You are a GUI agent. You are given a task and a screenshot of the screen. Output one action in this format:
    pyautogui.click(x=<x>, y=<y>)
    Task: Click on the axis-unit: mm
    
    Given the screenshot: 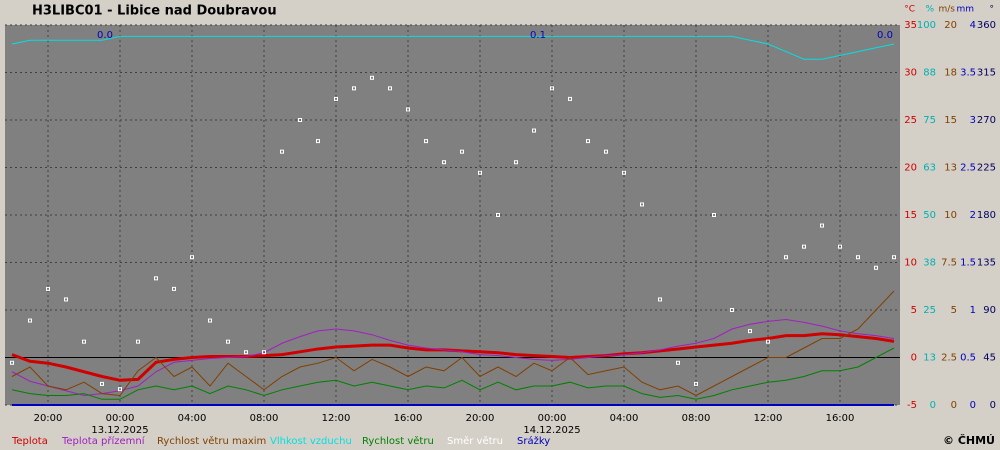 What is the action you would take?
    pyautogui.click(x=965, y=10)
    